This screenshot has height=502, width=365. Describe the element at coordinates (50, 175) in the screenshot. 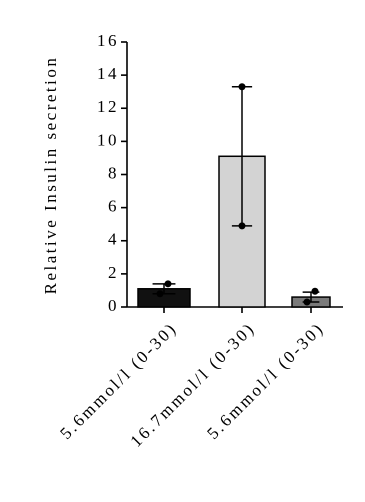

I see `y-axis-label: Relative Insulin secretion` at that location.